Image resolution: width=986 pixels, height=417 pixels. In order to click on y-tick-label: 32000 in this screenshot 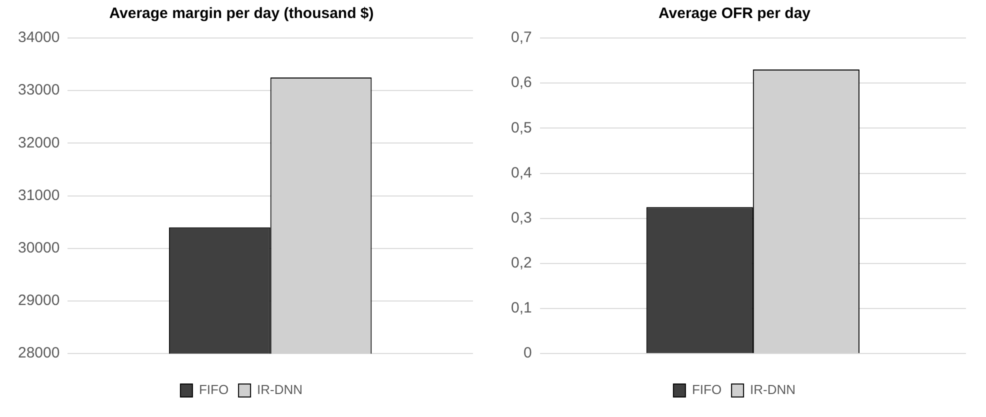, I will do `click(39, 143)`.